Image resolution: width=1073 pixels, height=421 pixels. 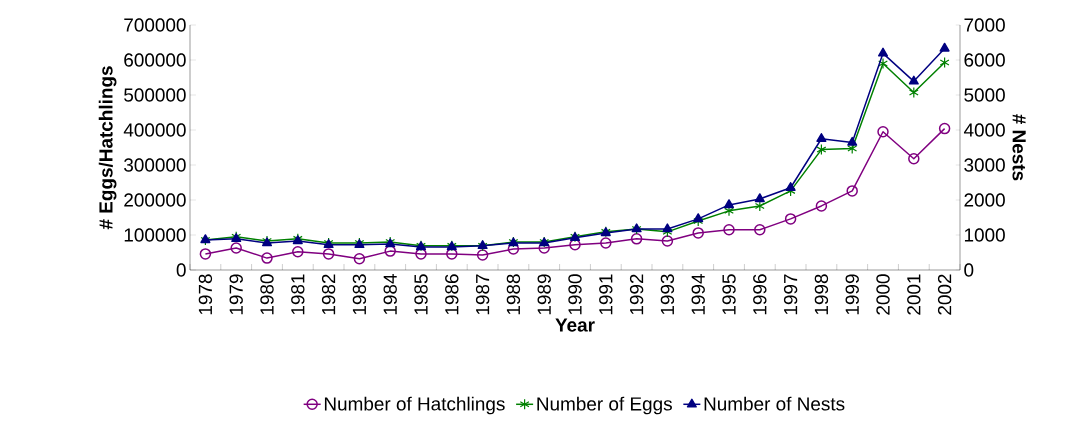 I want to click on x-tick-label: 1984, so click(x=390, y=294).